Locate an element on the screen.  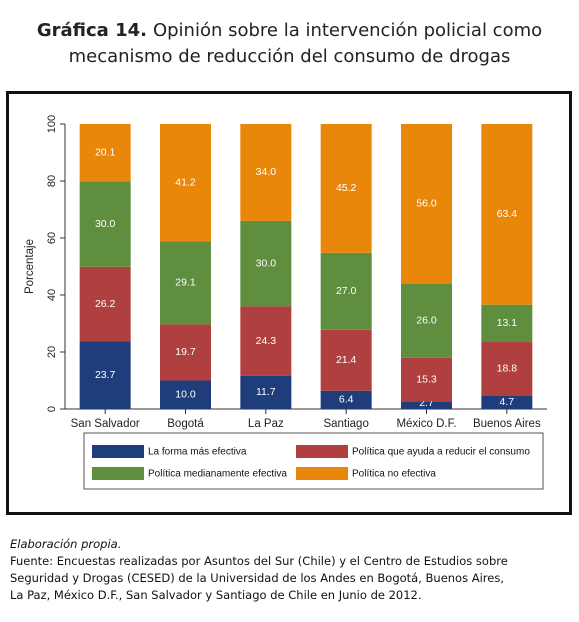
bar-data-label: 45.2 is located at coordinates (346, 188).